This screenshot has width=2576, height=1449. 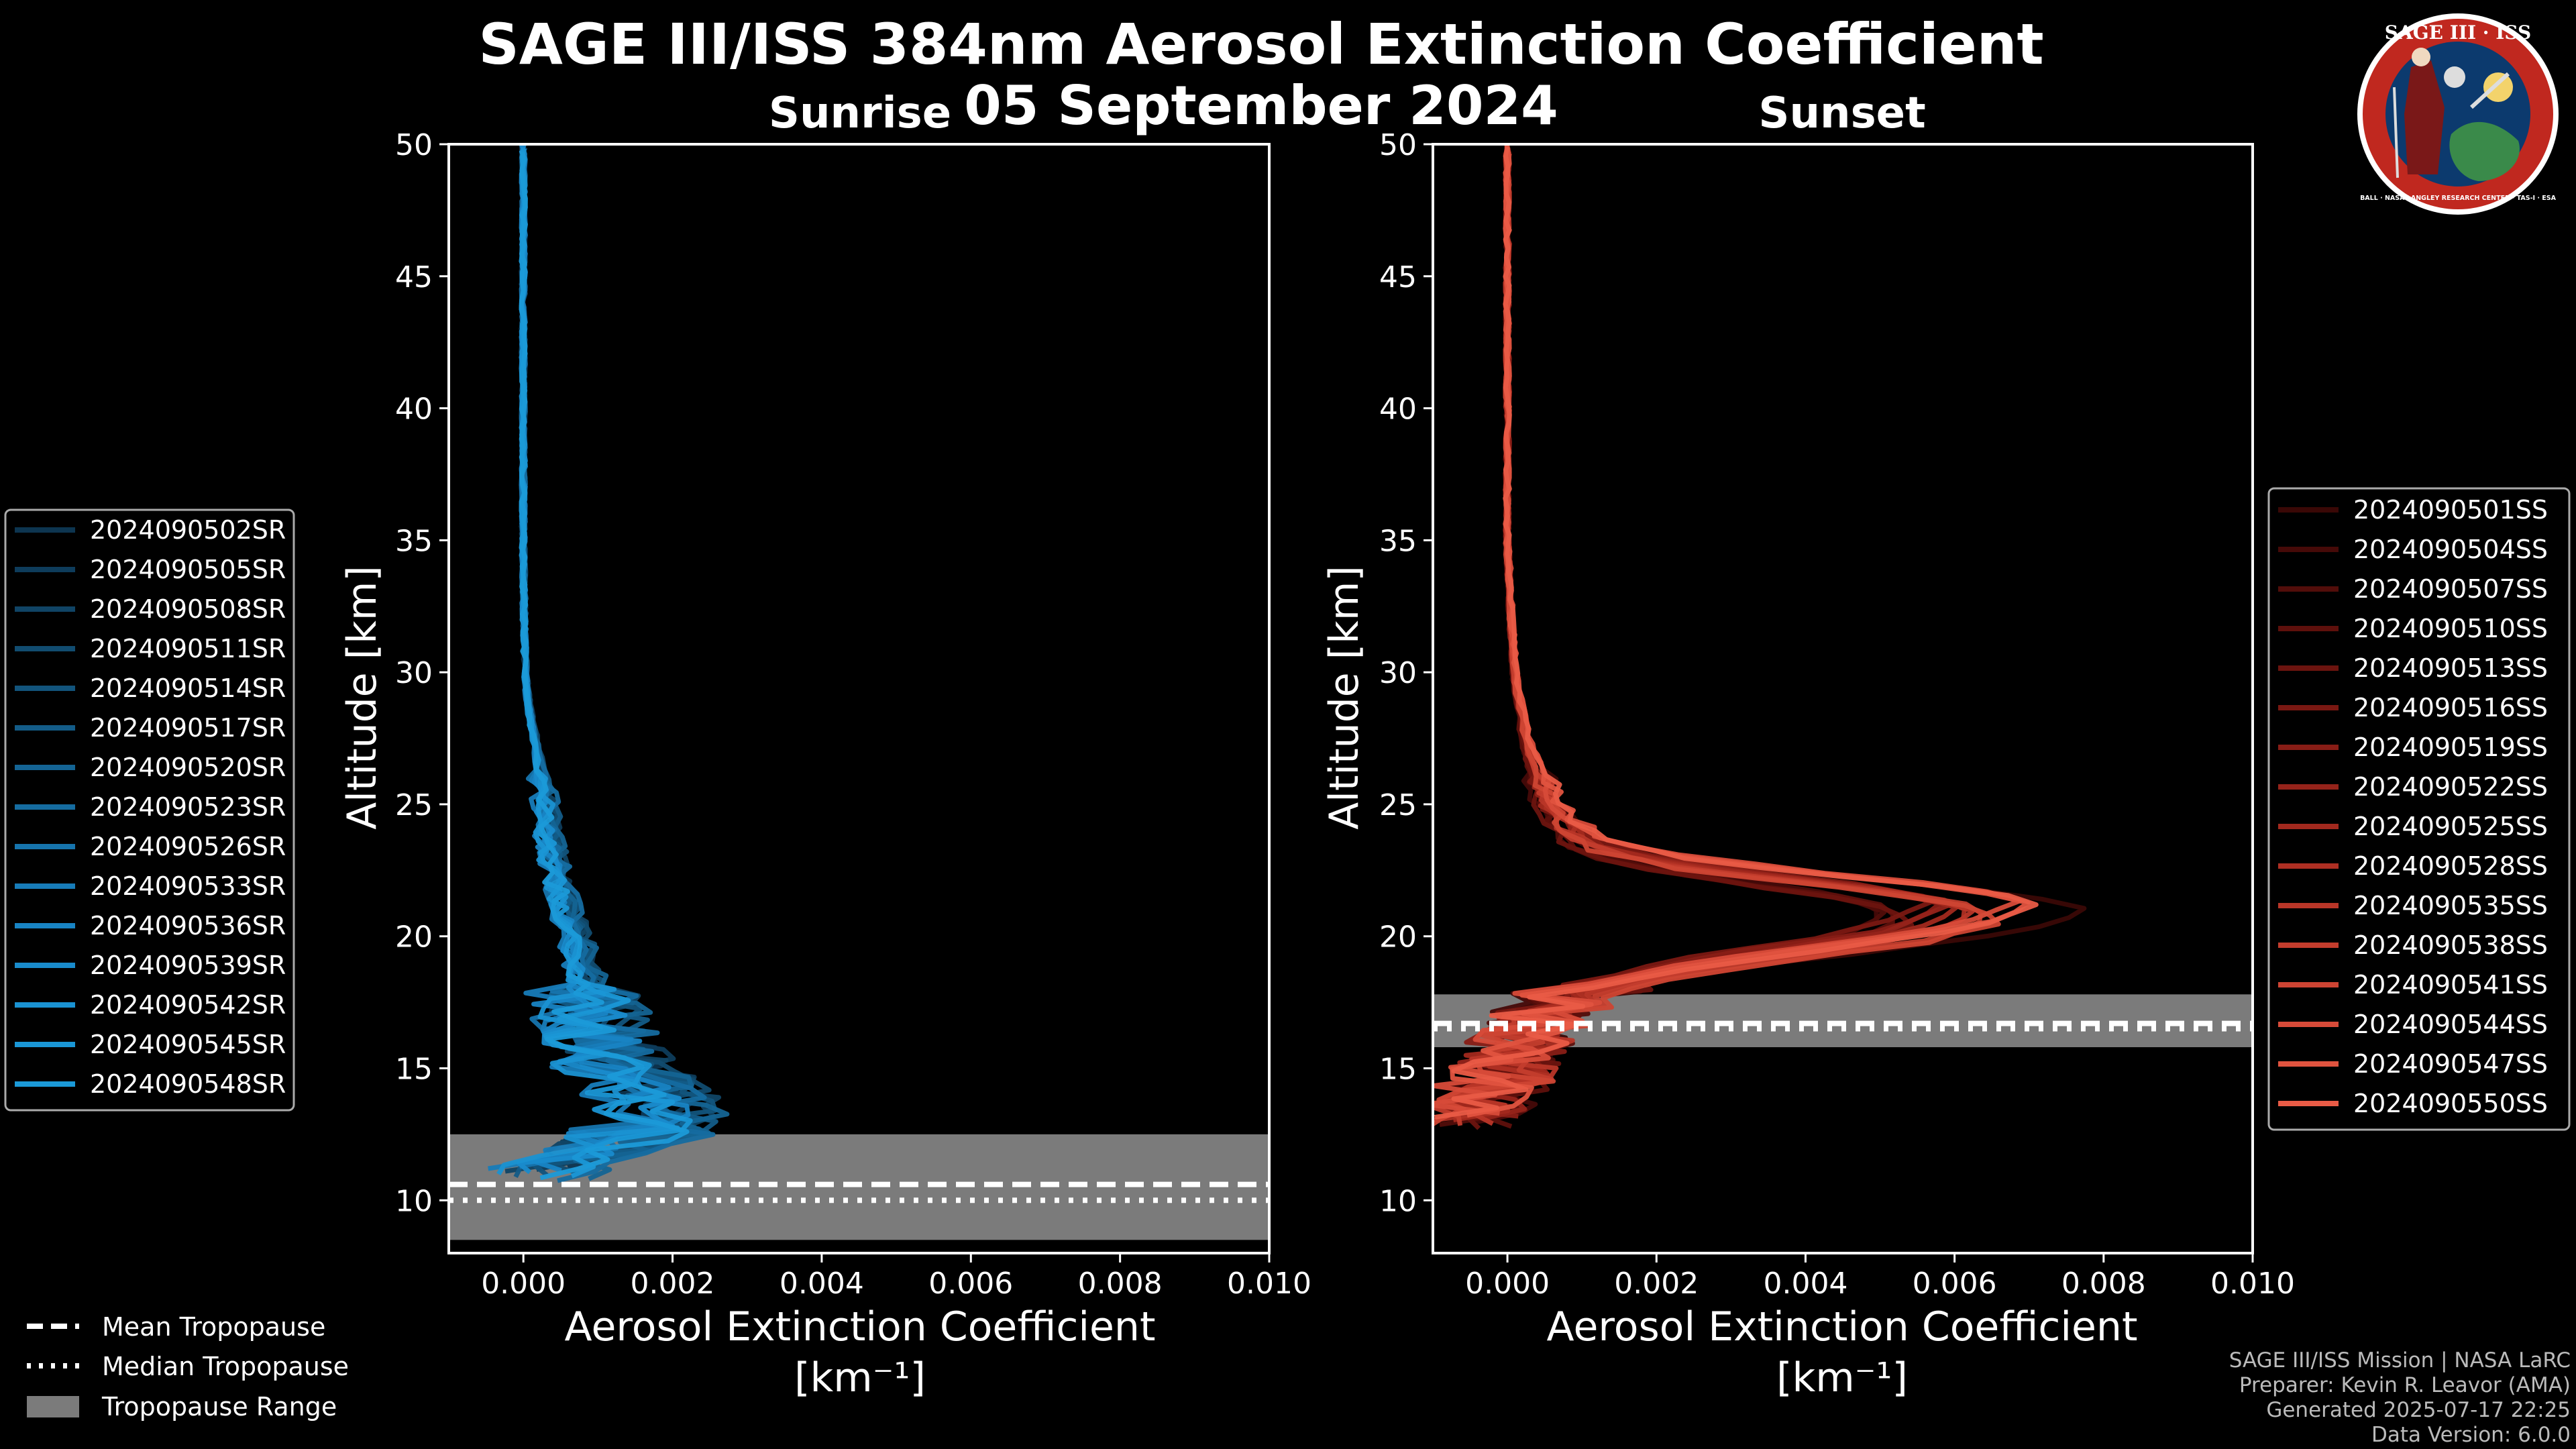 What do you see at coordinates (2450, 787) in the screenshot?
I see `legend-label-2024090522SS: 2024090522SS` at bounding box center [2450, 787].